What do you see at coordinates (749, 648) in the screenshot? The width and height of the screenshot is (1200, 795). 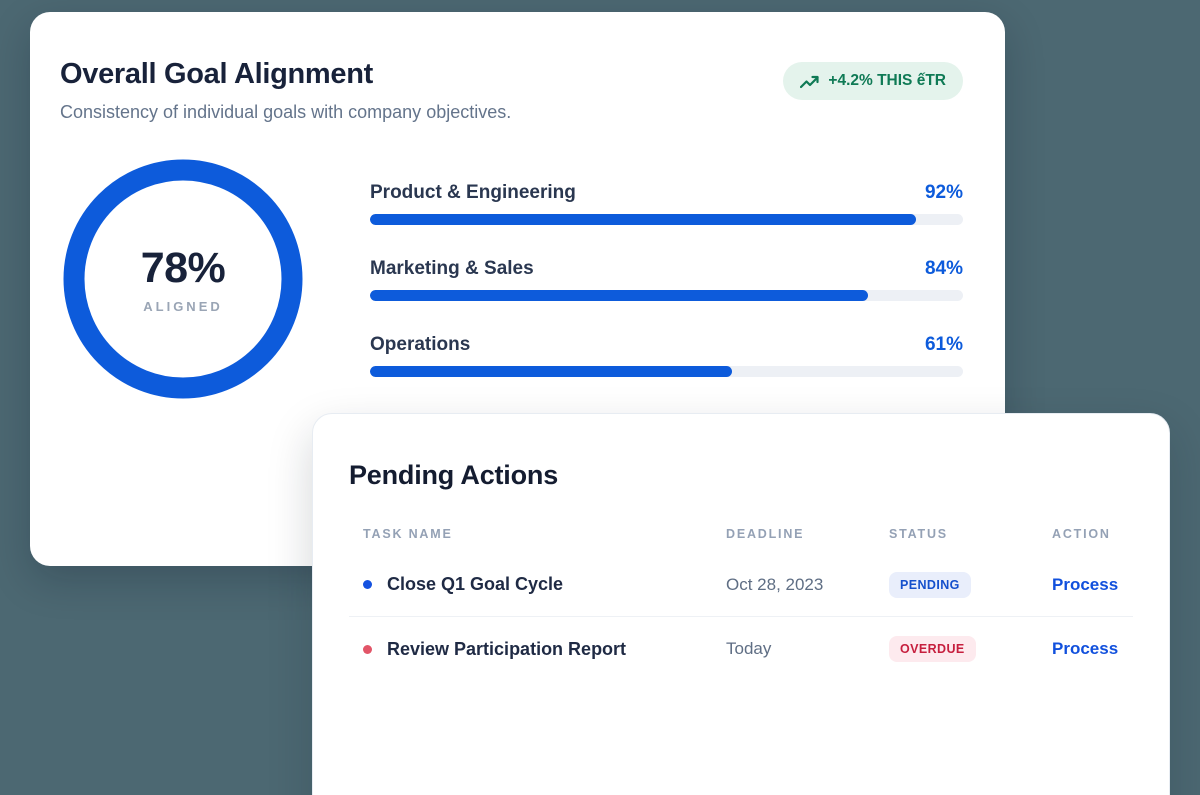 I see `task-deadline: Today` at bounding box center [749, 648].